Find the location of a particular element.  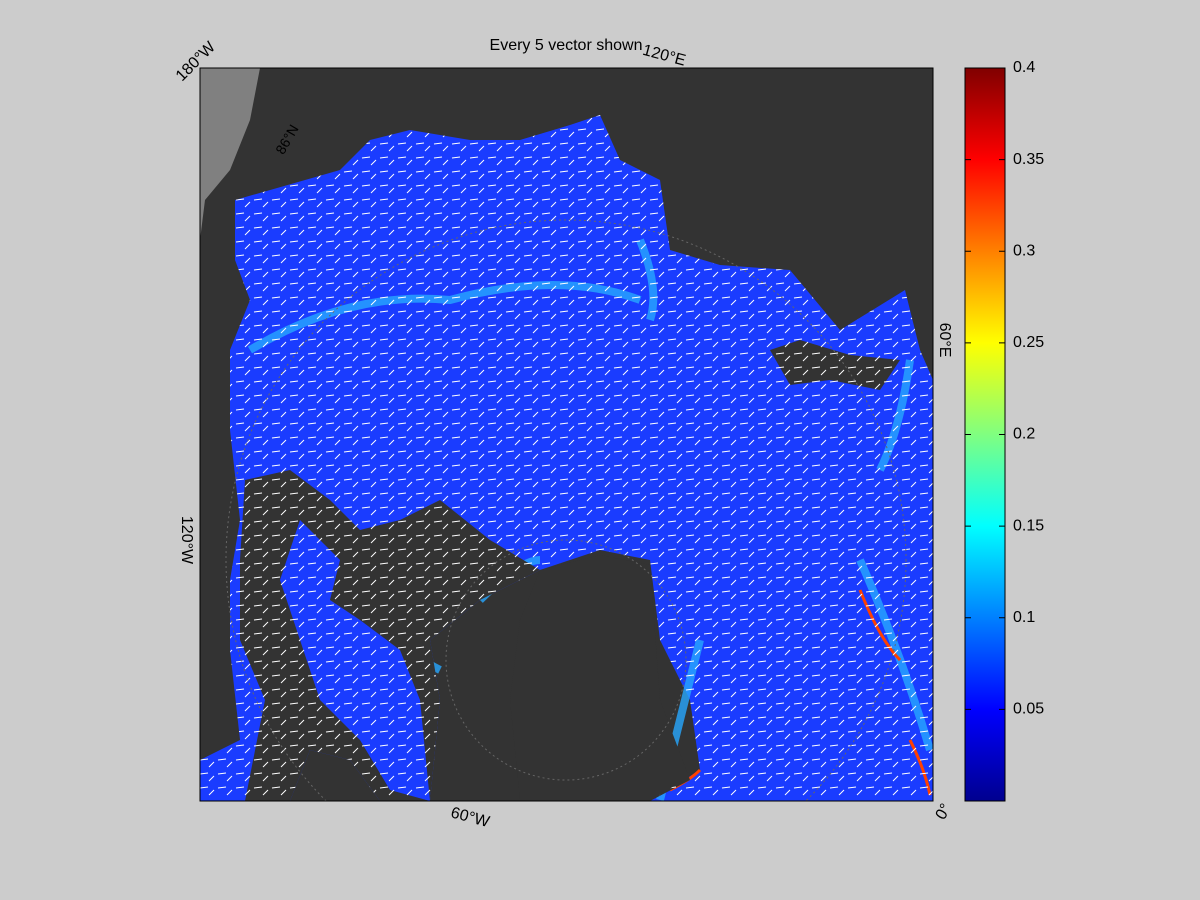

lon-label: 120°W is located at coordinates (186, 540).